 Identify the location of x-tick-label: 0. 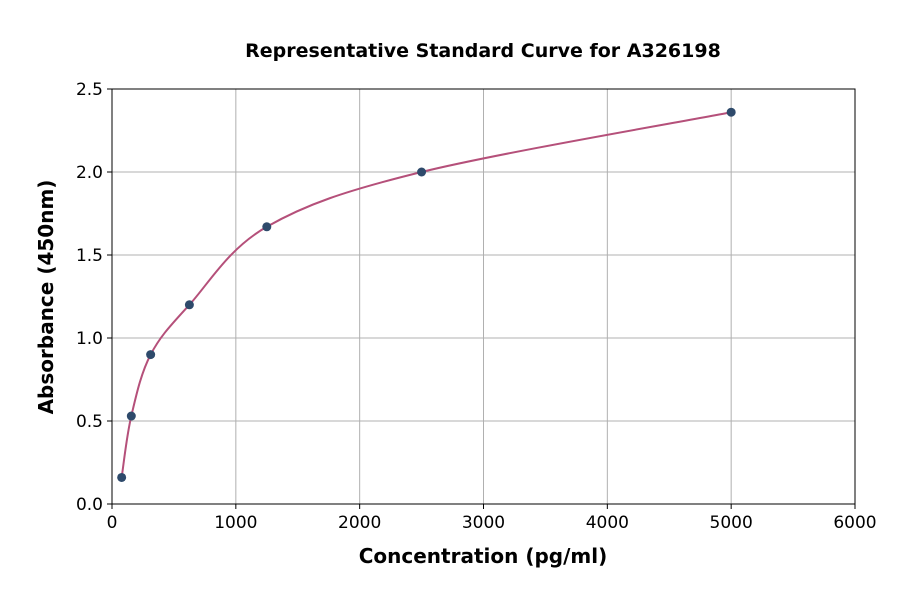
(112, 523).